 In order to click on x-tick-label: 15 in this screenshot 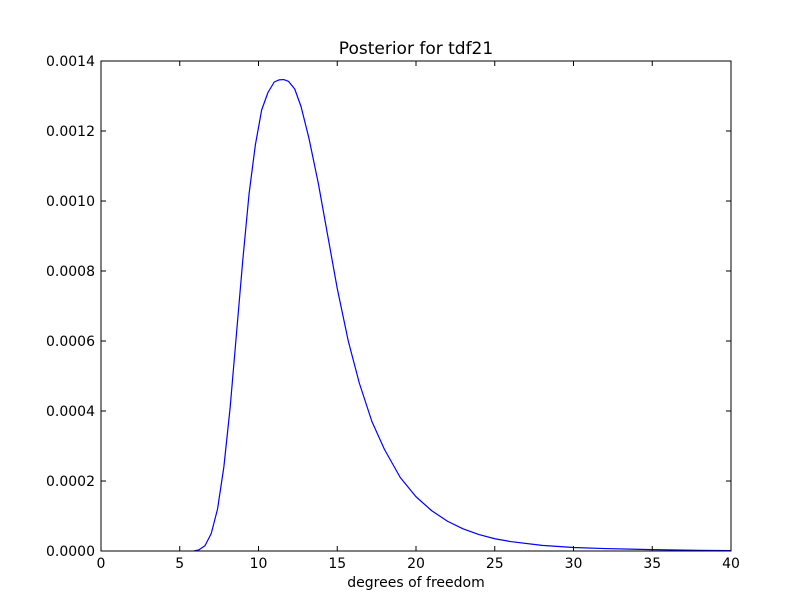, I will do `click(337, 564)`.